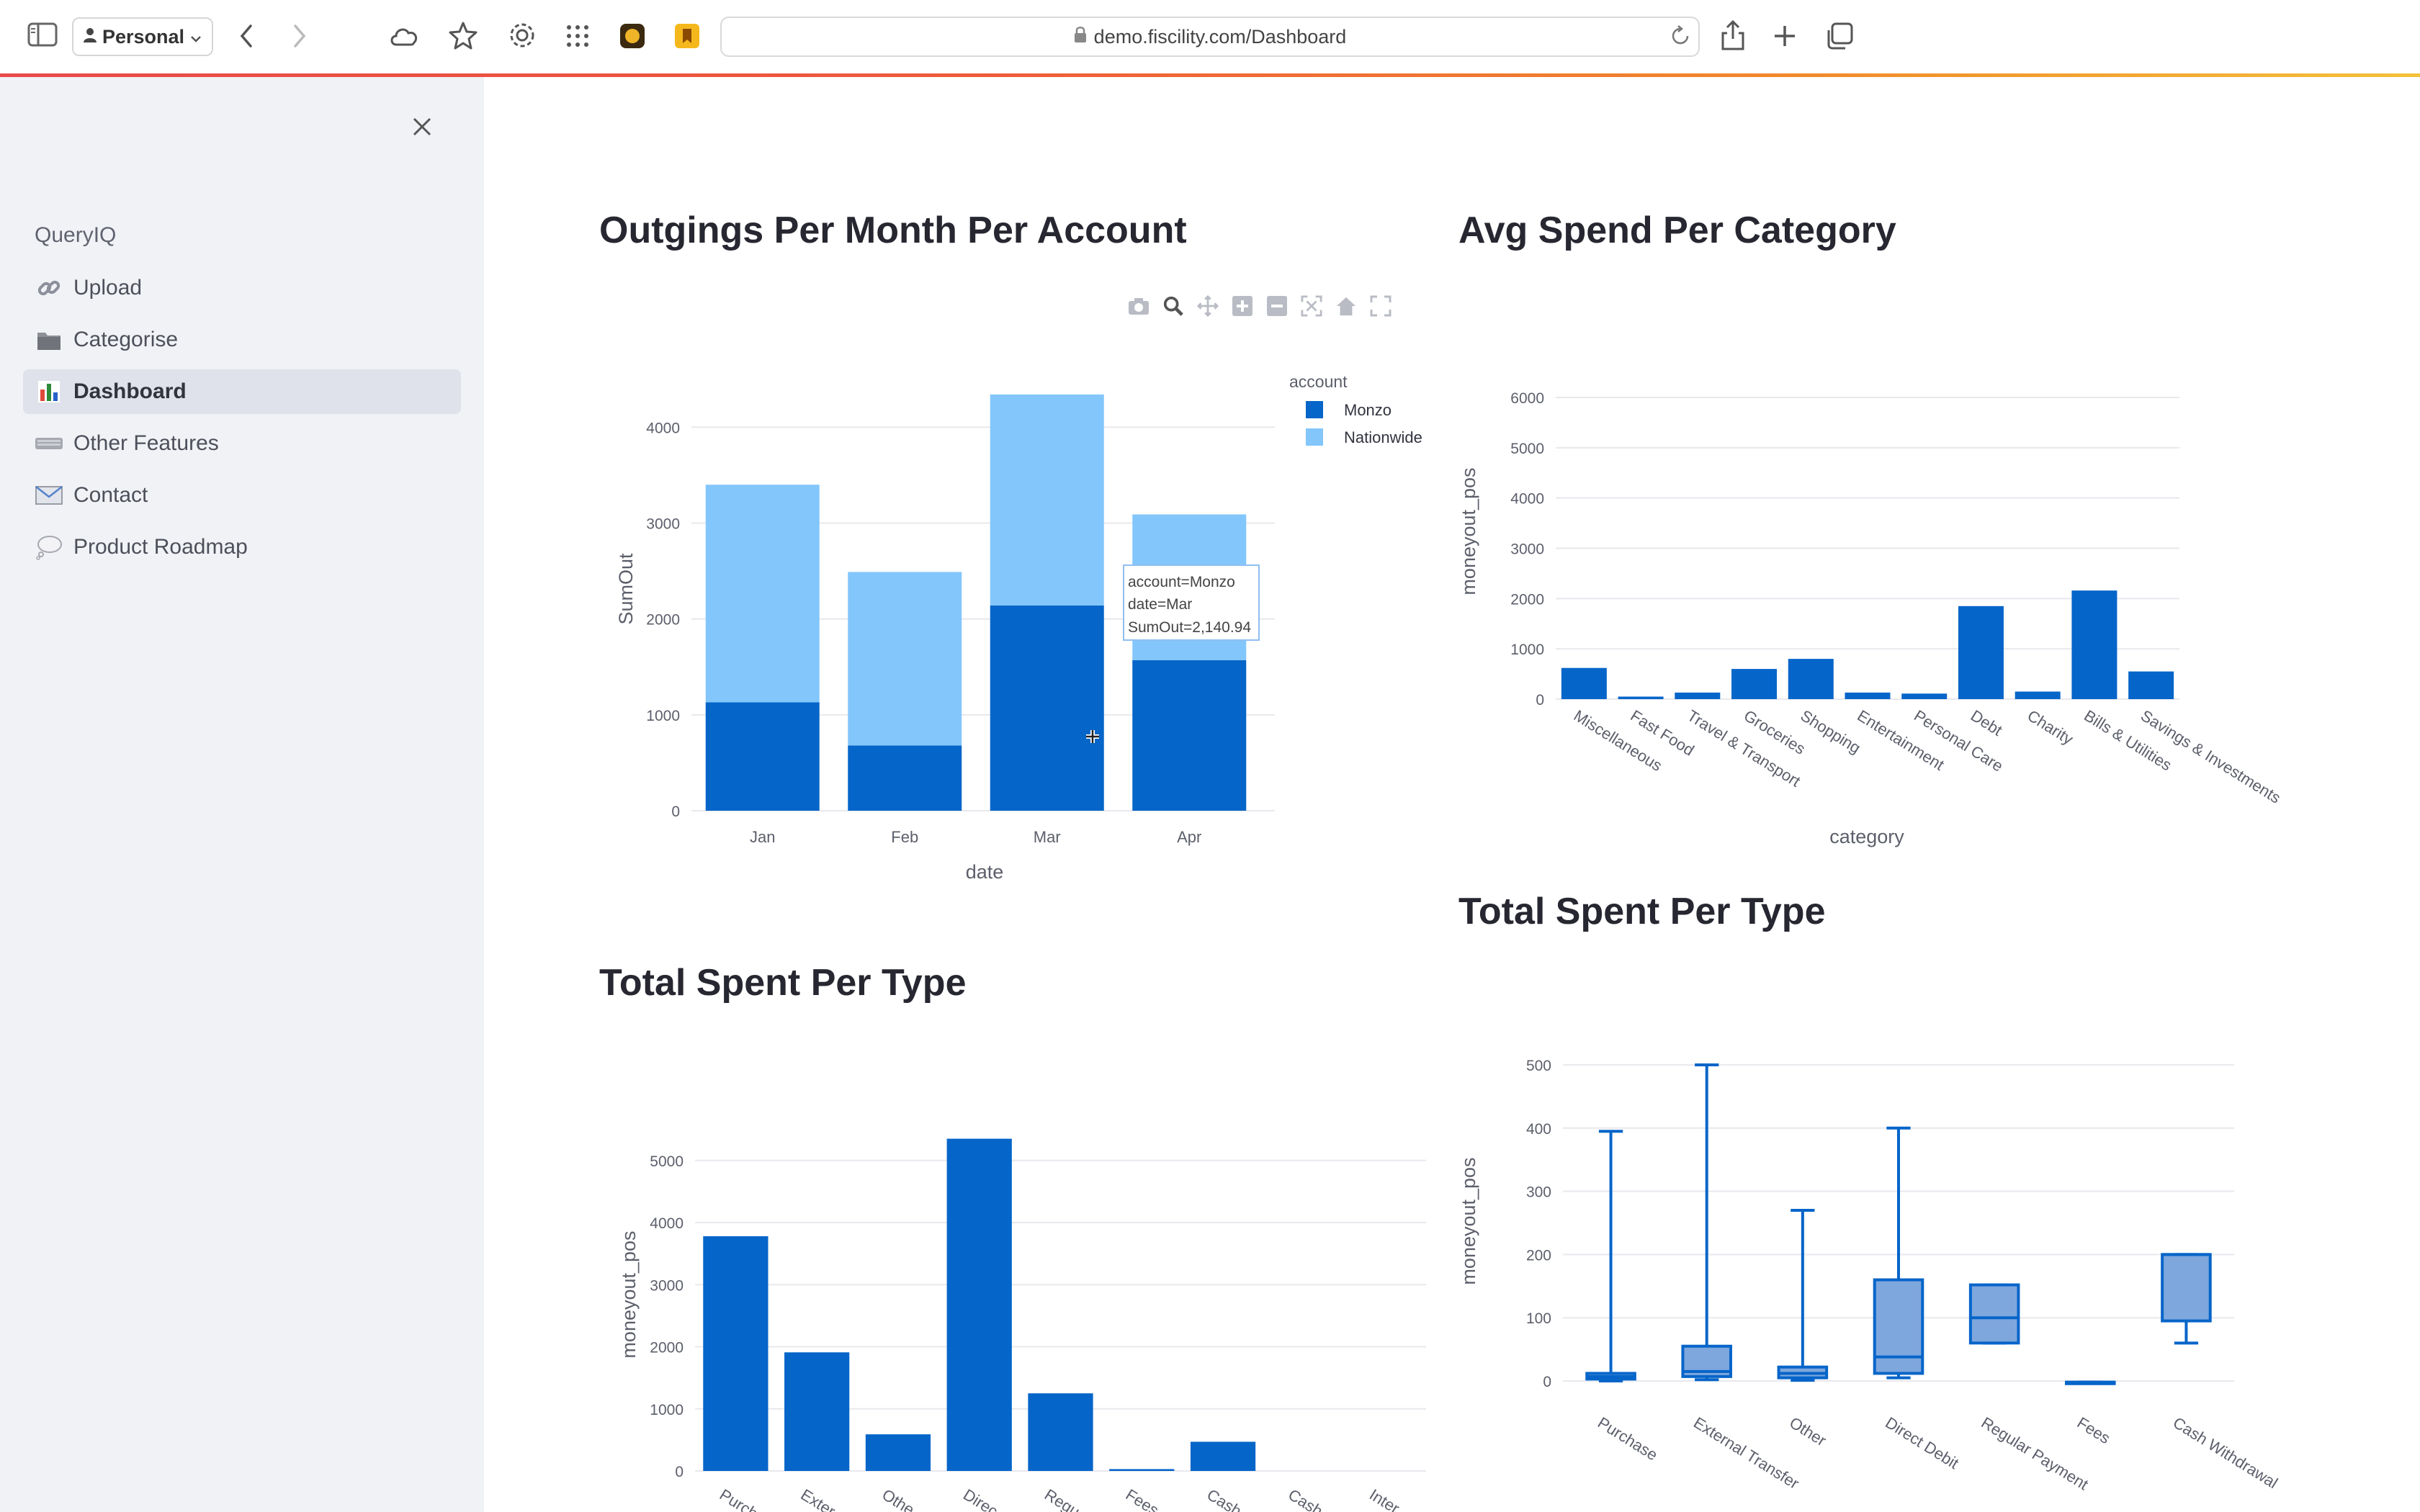 The height and width of the screenshot is (1512, 2420). What do you see at coordinates (405, 36) in the screenshot?
I see `cloud-icon` at bounding box center [405, 36].